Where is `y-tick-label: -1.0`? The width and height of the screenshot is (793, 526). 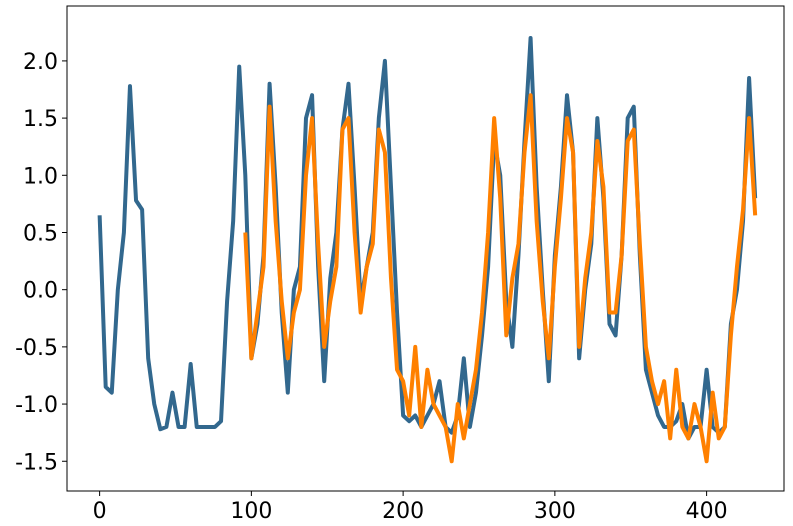 y-tick-label: -1.0 is located at coordinates (36, 405).